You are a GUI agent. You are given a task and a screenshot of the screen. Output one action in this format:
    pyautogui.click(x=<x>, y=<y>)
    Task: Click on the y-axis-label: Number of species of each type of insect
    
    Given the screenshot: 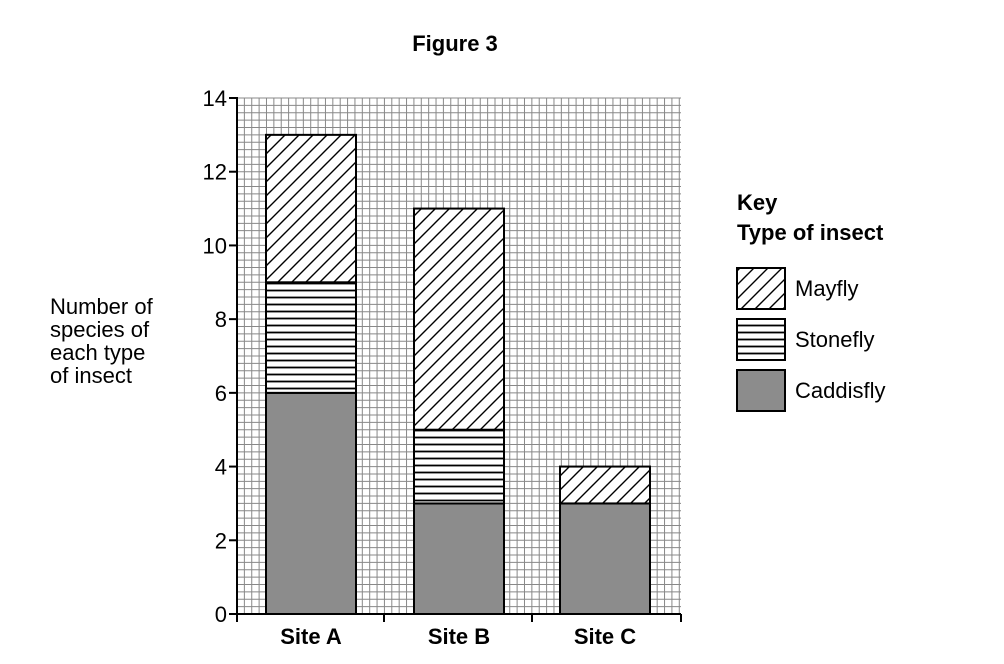 What is the action you would take?
    pyautogui.click(x=120, y=341)
    